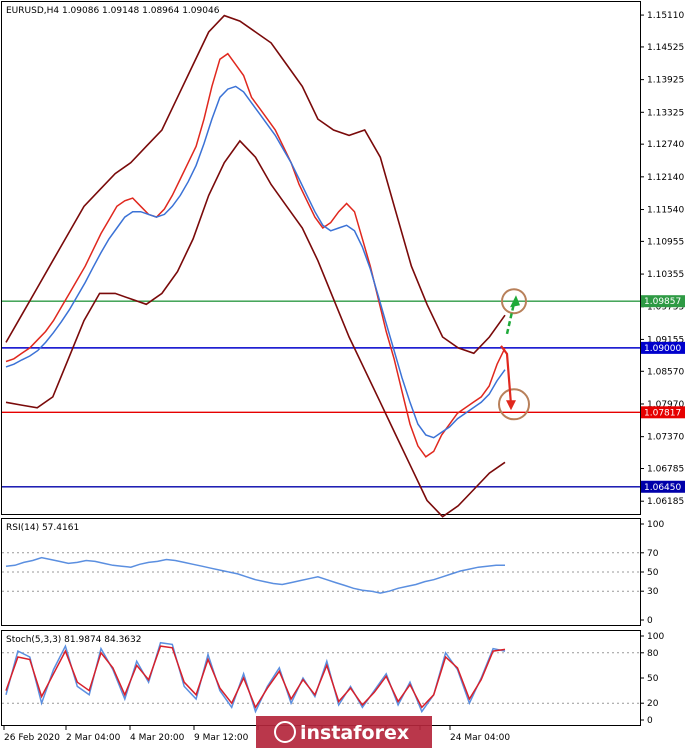 This screenshot has height=748, width=688. I want to click on price-tick-label: 1.15110, so click(665, 16).